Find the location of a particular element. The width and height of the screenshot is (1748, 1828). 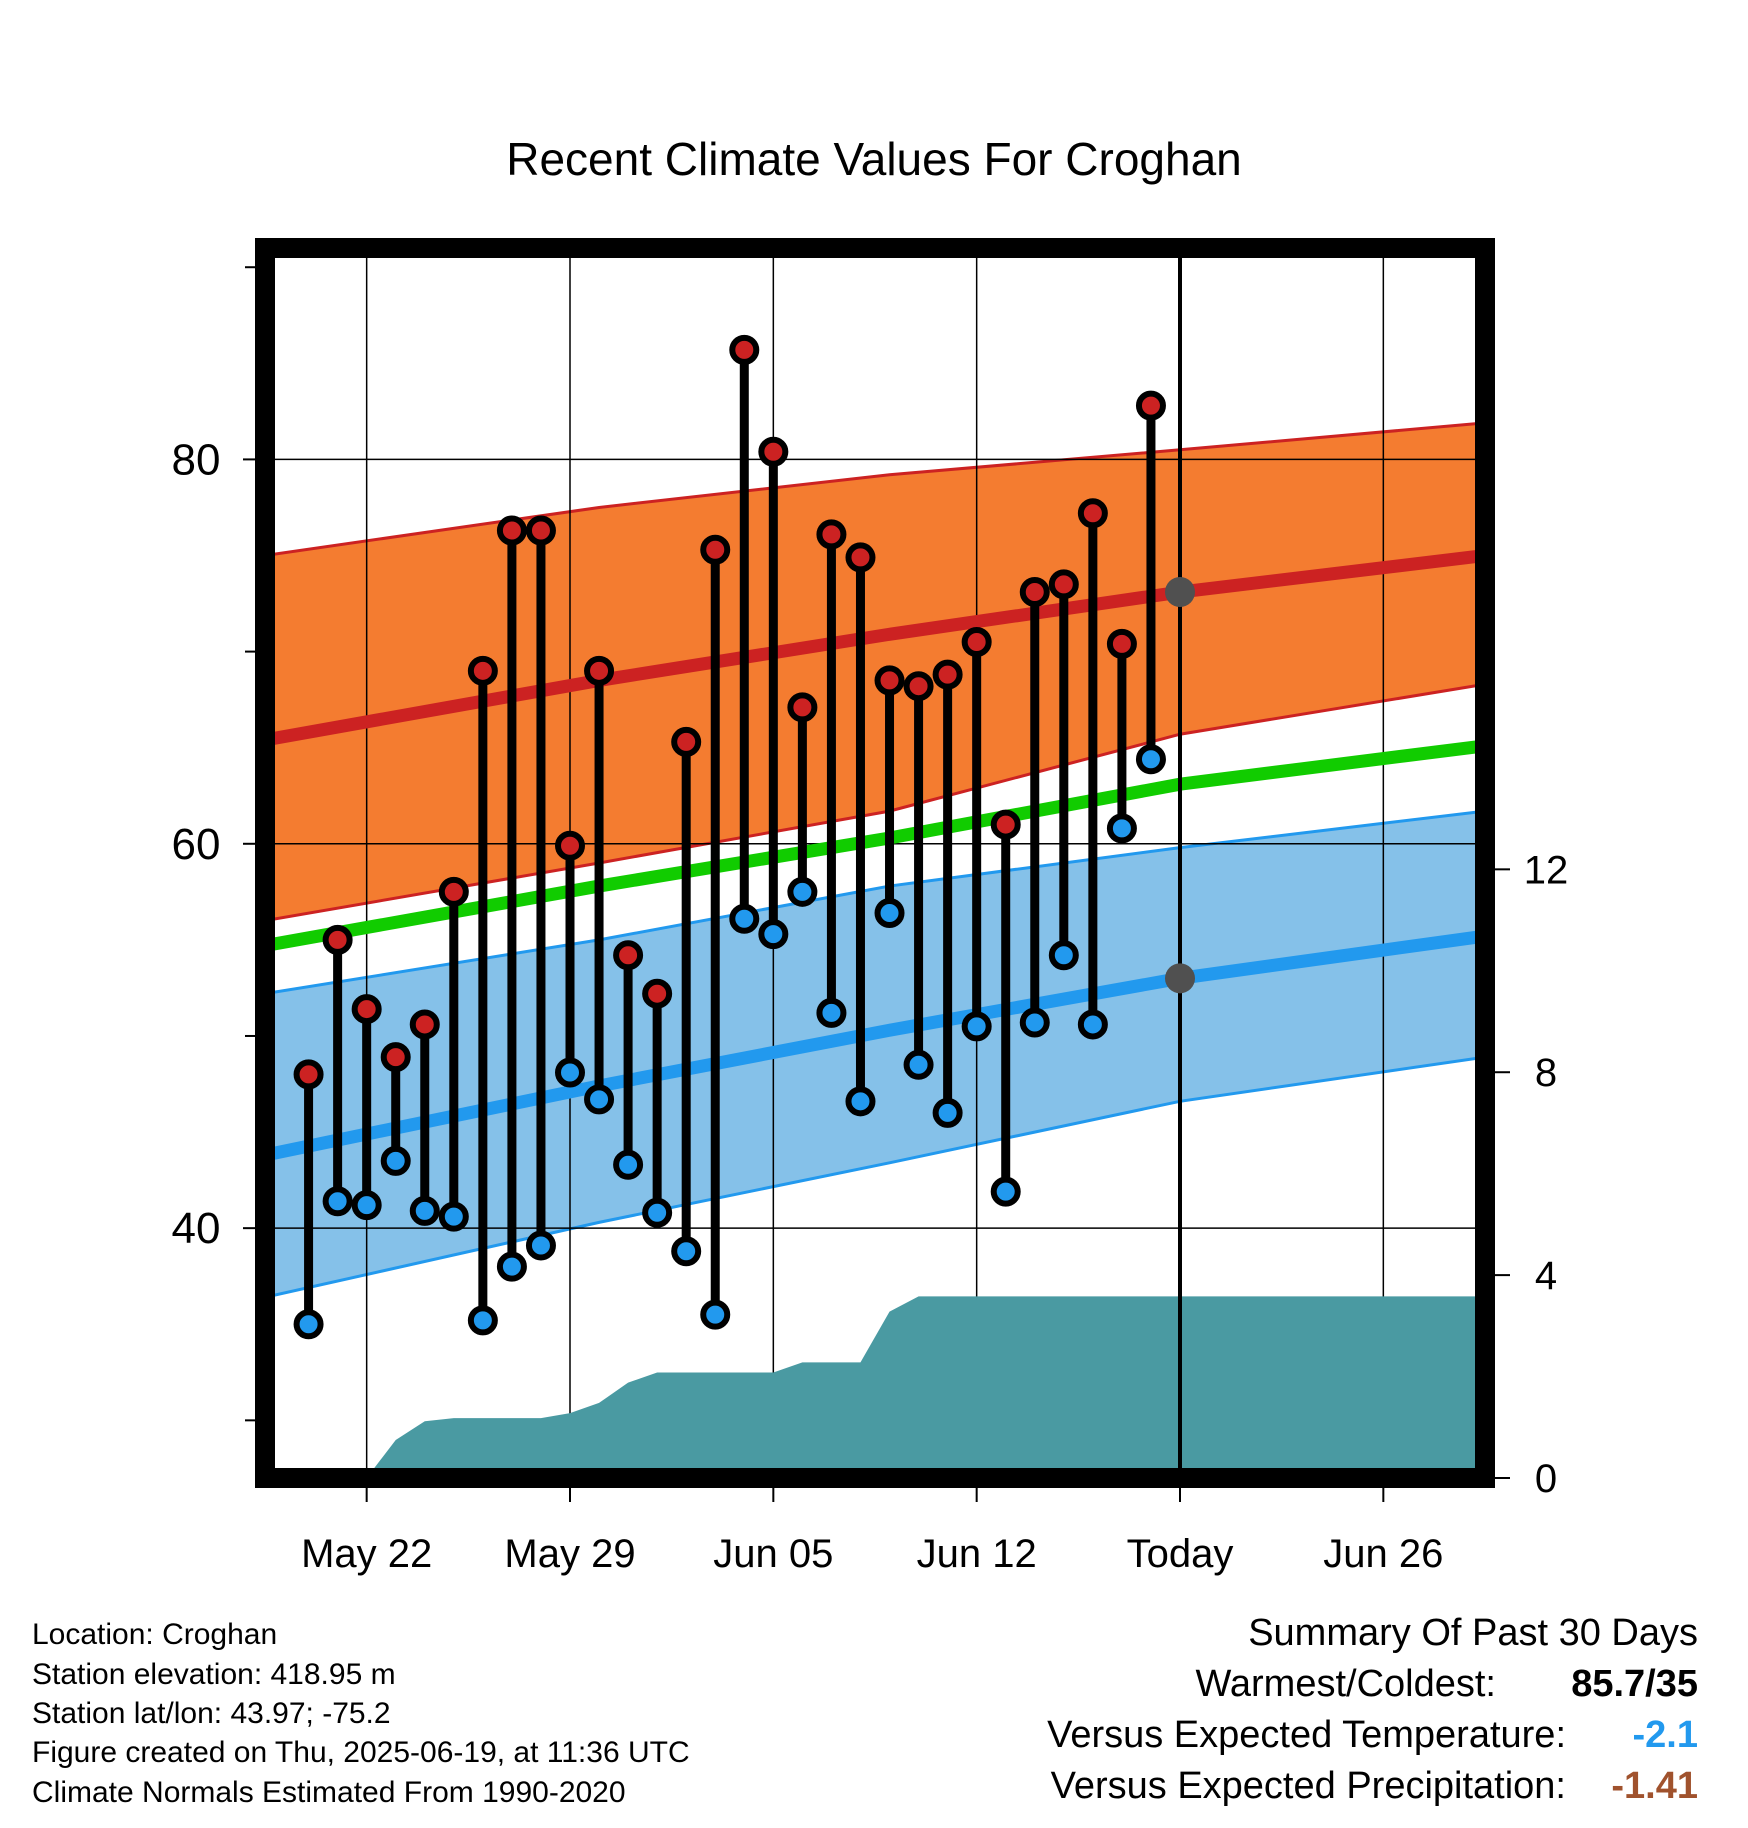

y-tick-label-0: 40 is located at coordinates (196, 1228).